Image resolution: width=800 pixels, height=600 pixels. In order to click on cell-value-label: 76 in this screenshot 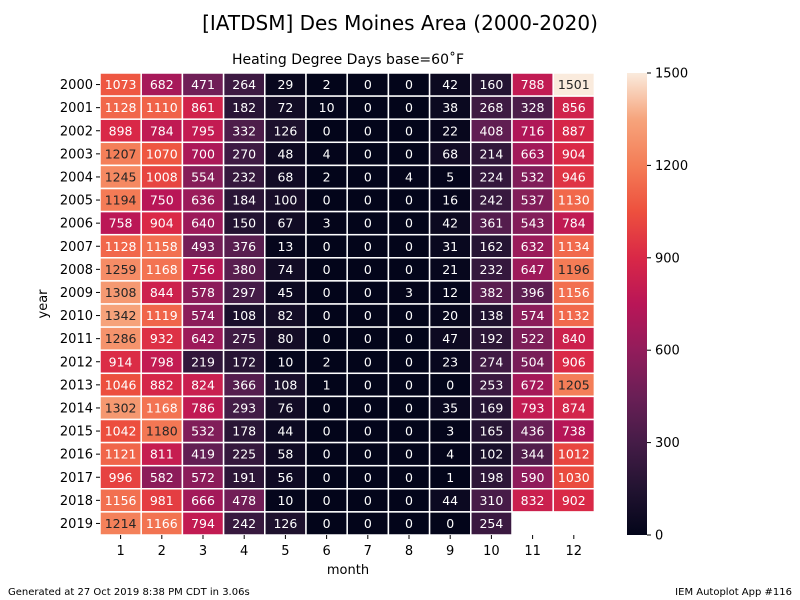, I will do `click(285, 407)`.